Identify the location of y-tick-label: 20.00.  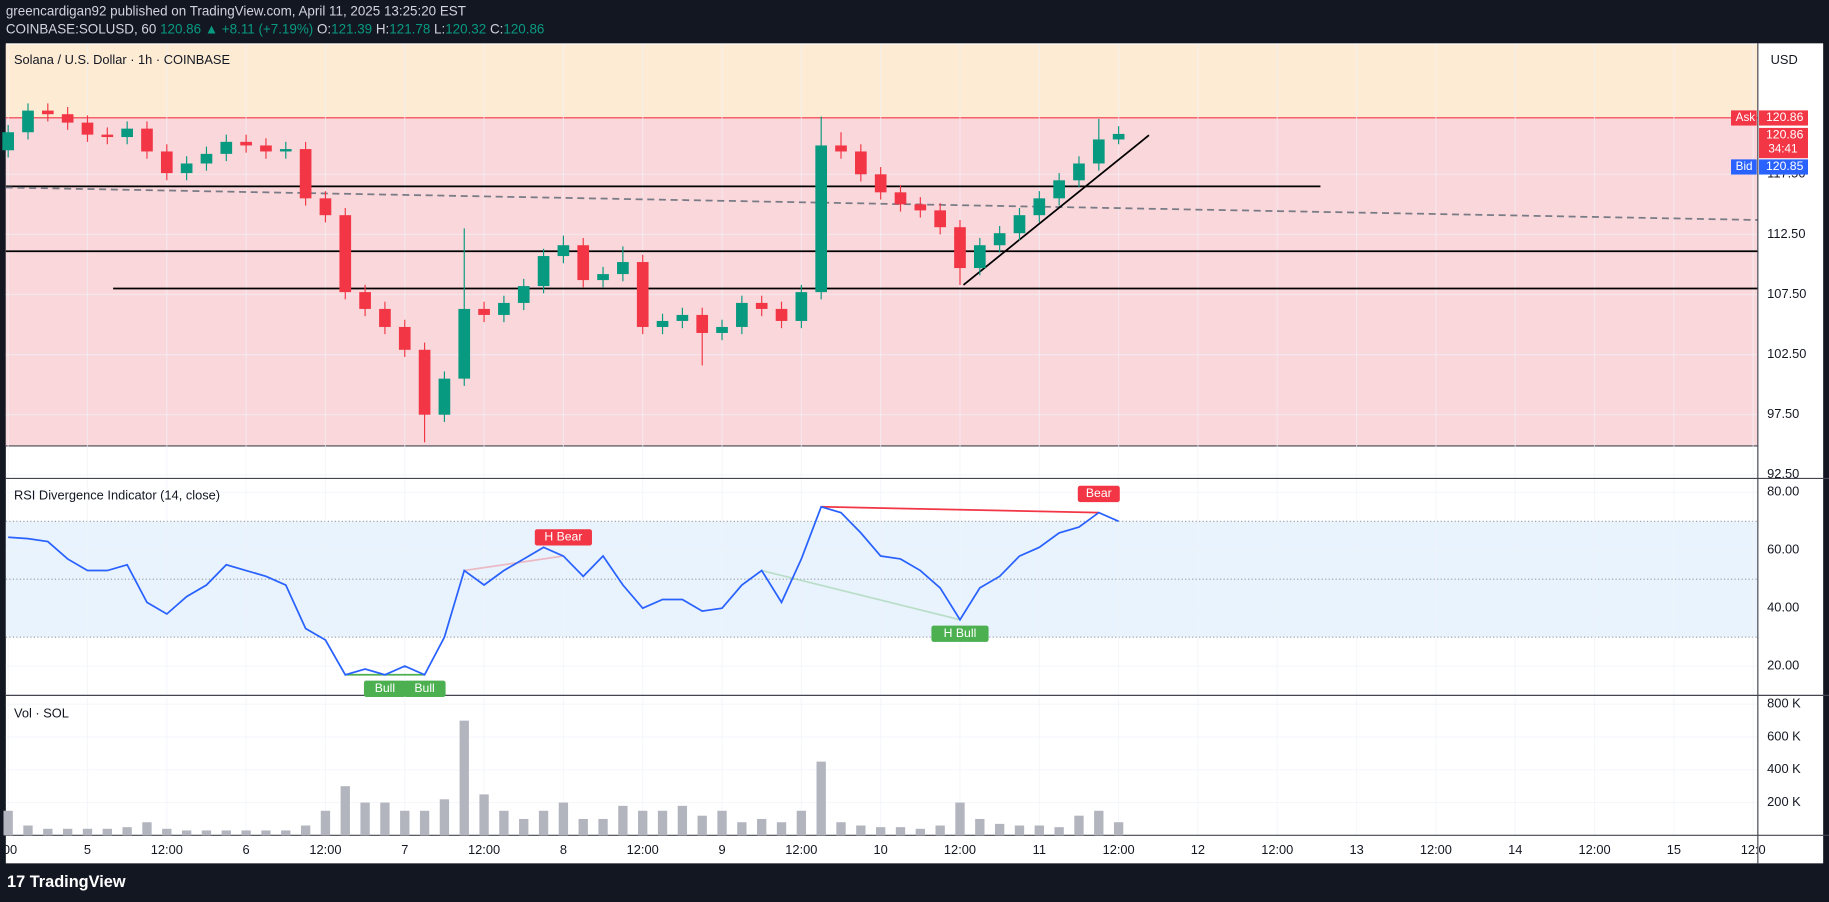
(1783, 665).